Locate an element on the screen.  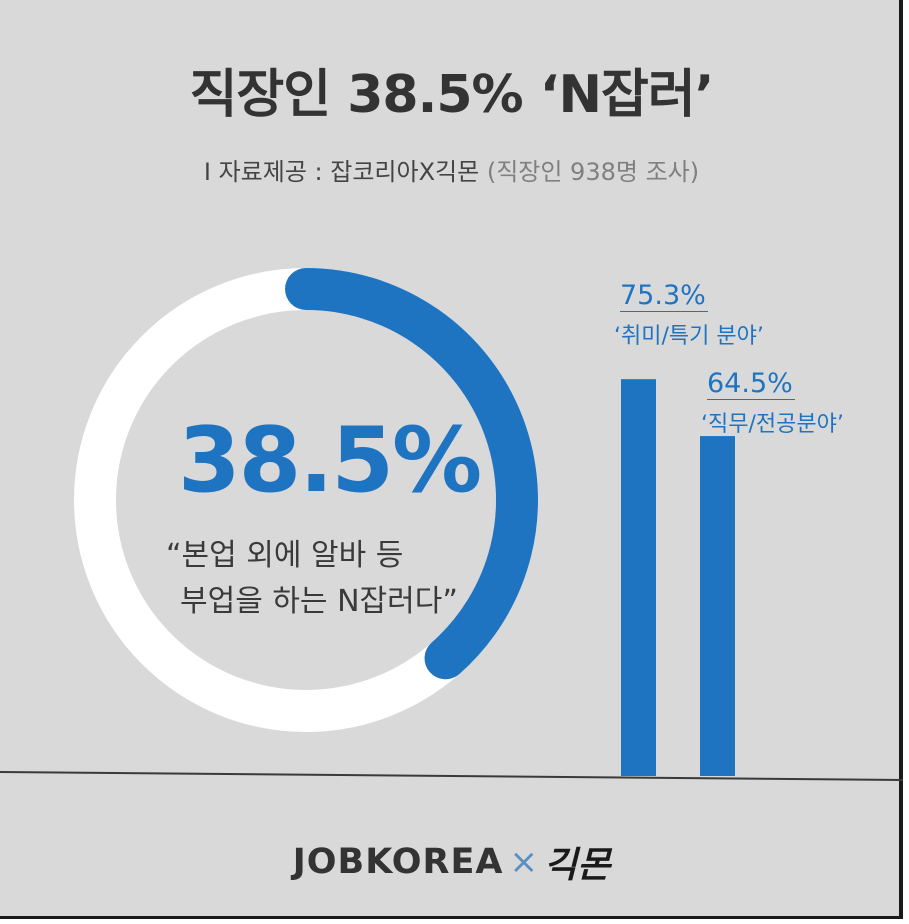
baseline is located at coordinates (451, 776).